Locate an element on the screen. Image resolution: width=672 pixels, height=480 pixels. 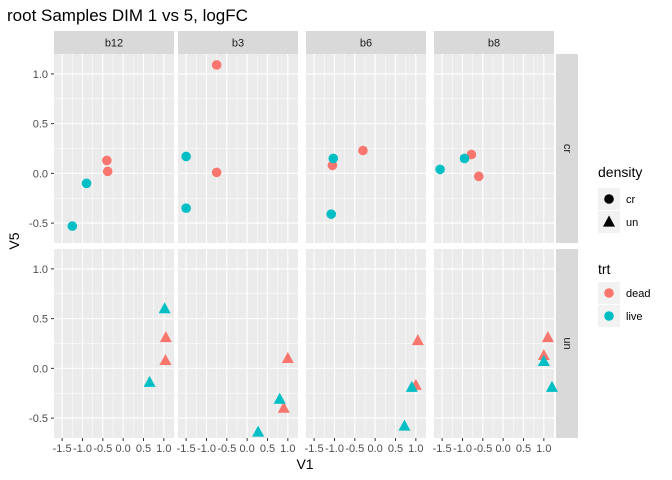
strip-label-b3: b3 is located at coordinates (238, 44).